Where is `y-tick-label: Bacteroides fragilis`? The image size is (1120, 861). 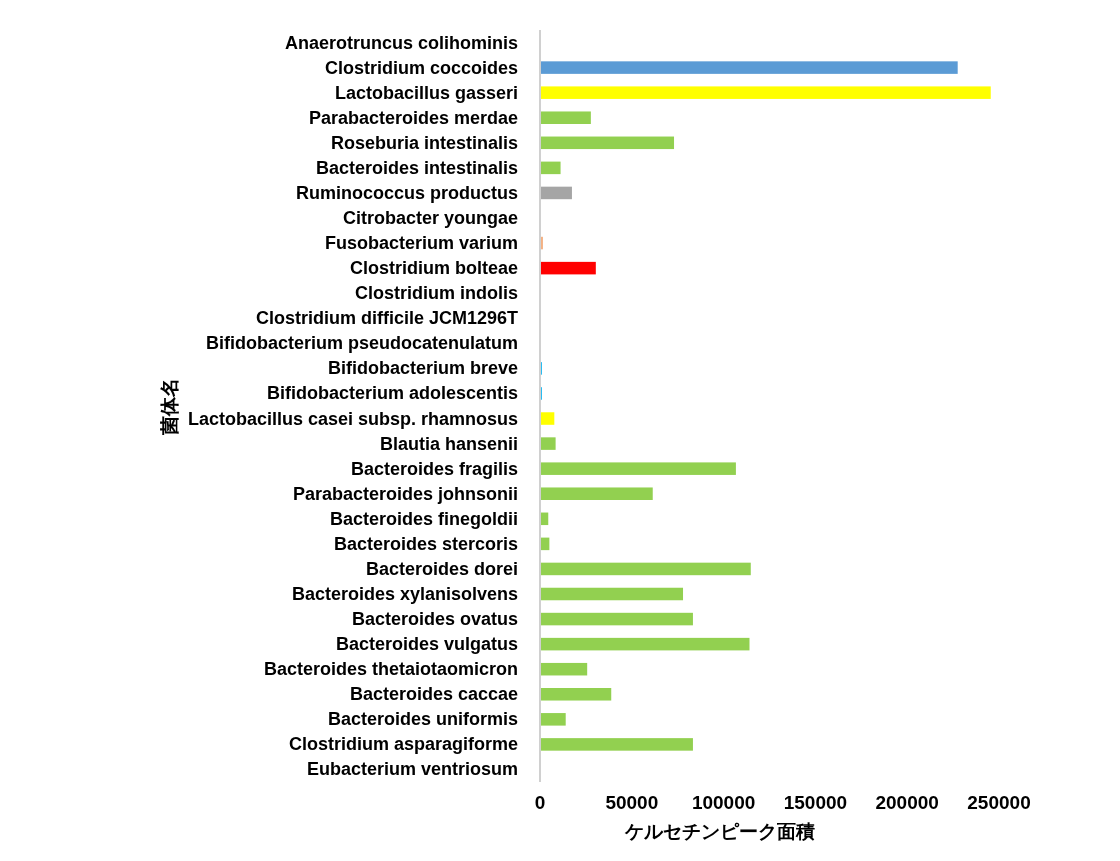
y-tick-label: Bacteroides fragilis is located at coordinates (434, 468).